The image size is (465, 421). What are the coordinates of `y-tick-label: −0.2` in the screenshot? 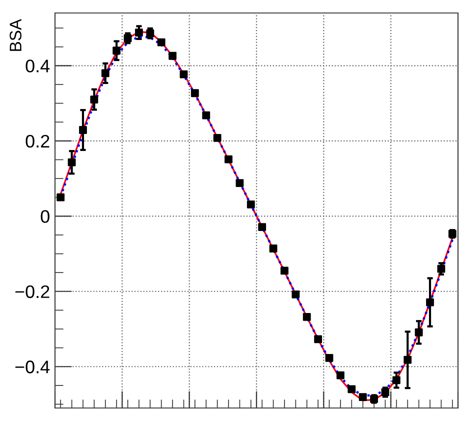 It's located at (32, 291).